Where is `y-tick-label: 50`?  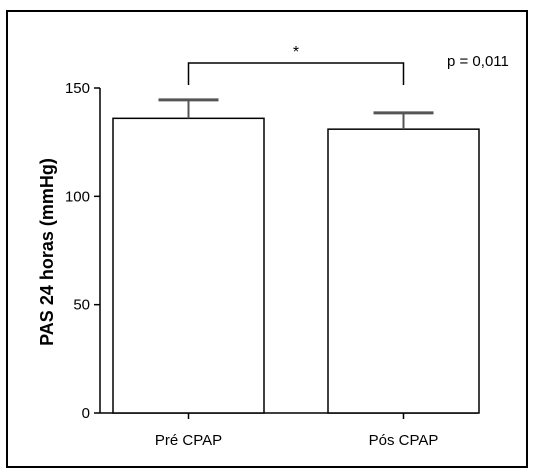 y-tick-label: 50 is located at coordinates (81, 305).